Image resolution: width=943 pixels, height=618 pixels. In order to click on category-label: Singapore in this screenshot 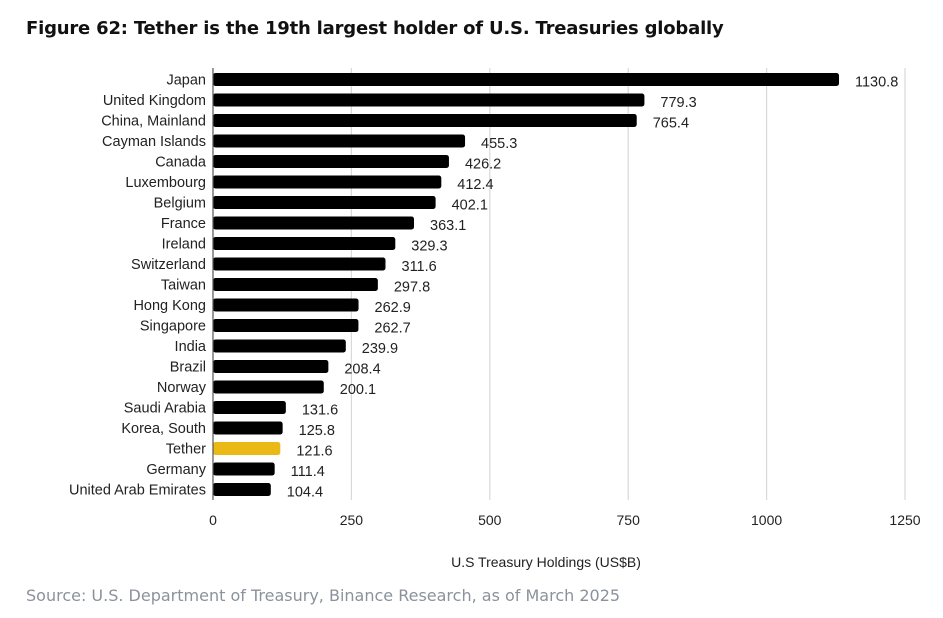, I will do `click(173, 327)`.